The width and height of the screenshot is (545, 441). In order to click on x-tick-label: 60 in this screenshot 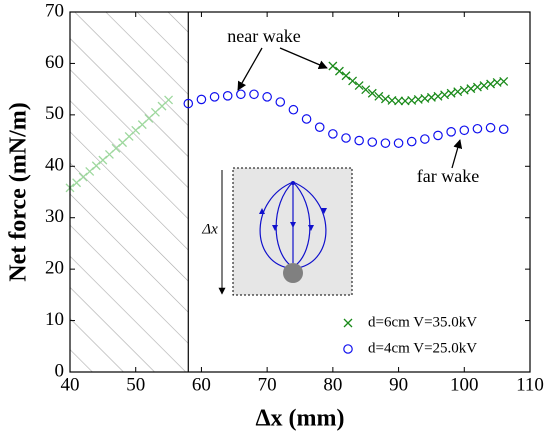, I will do `click(201, 384)`.